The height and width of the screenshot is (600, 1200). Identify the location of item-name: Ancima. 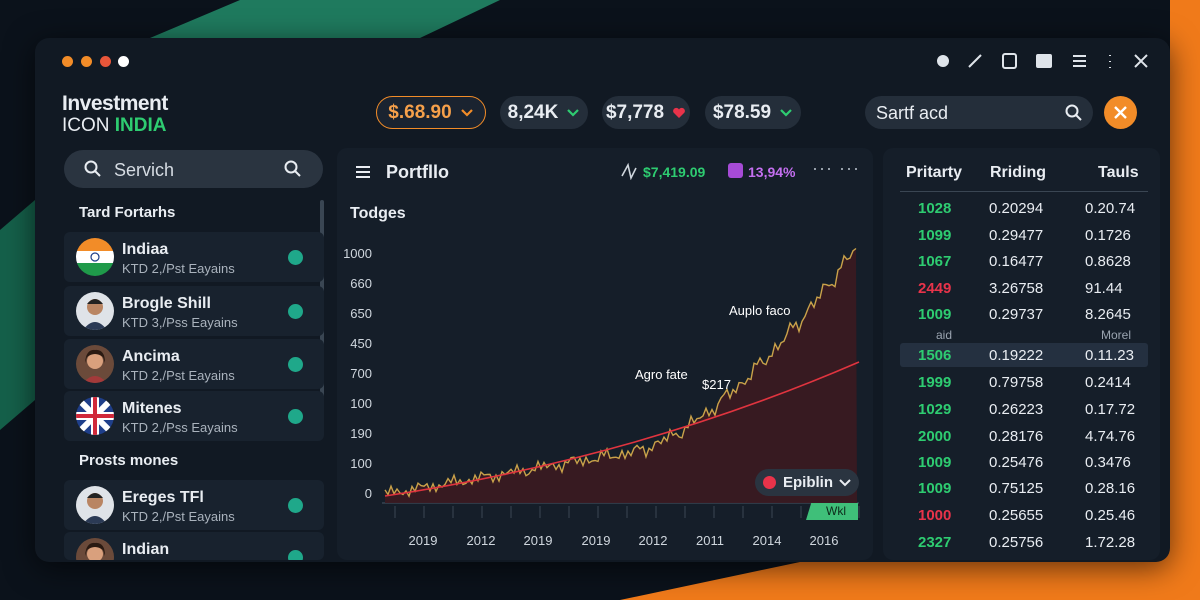
(151, 356).